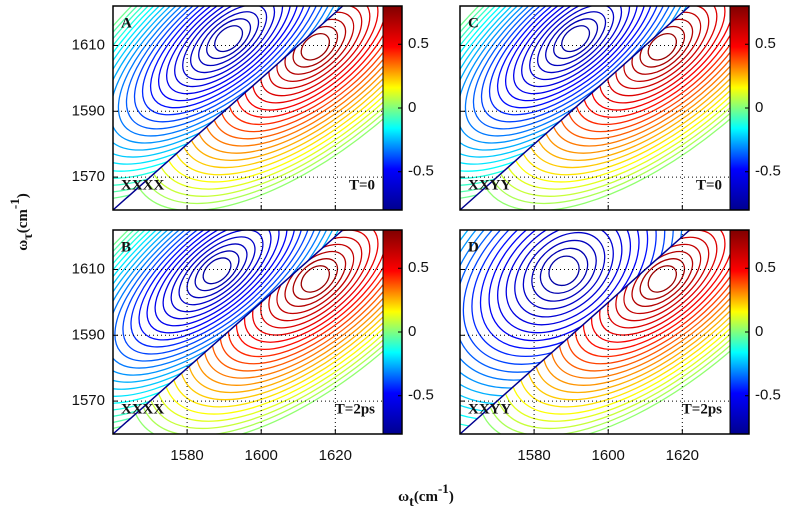  Describe the element at coordinates (533, 455) in the screenshot. I see `x-tick-label: 1580` at that location.